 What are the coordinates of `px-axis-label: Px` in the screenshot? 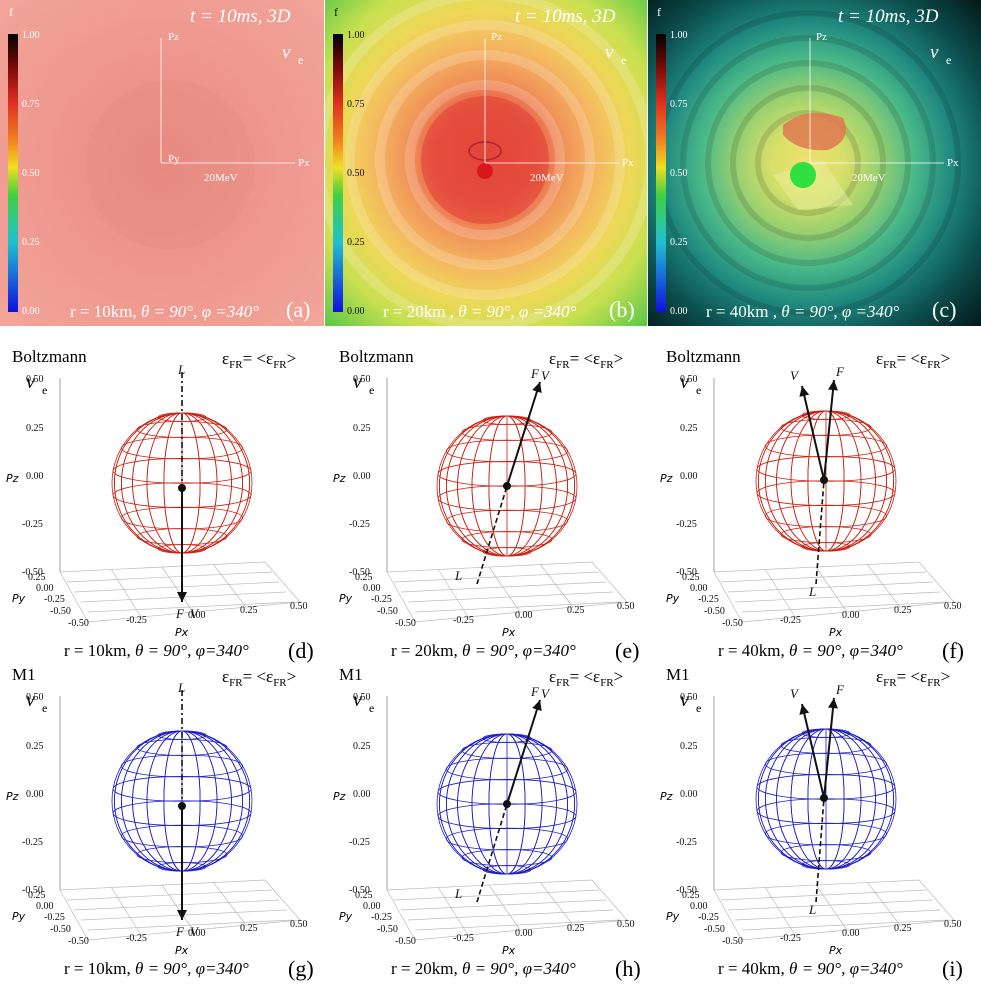 It's located at (509, 950).